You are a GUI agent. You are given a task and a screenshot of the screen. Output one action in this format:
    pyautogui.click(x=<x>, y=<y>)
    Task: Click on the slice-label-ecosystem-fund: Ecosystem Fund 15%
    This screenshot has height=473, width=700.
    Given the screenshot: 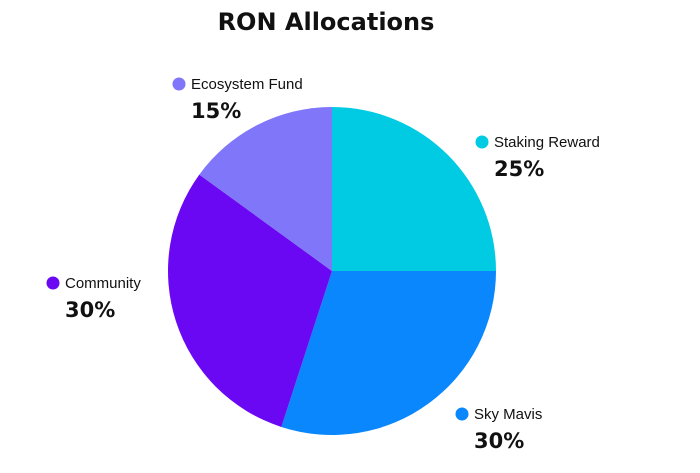 What is the action you would take?
    pyautogui.click(x=237, y=99)
    